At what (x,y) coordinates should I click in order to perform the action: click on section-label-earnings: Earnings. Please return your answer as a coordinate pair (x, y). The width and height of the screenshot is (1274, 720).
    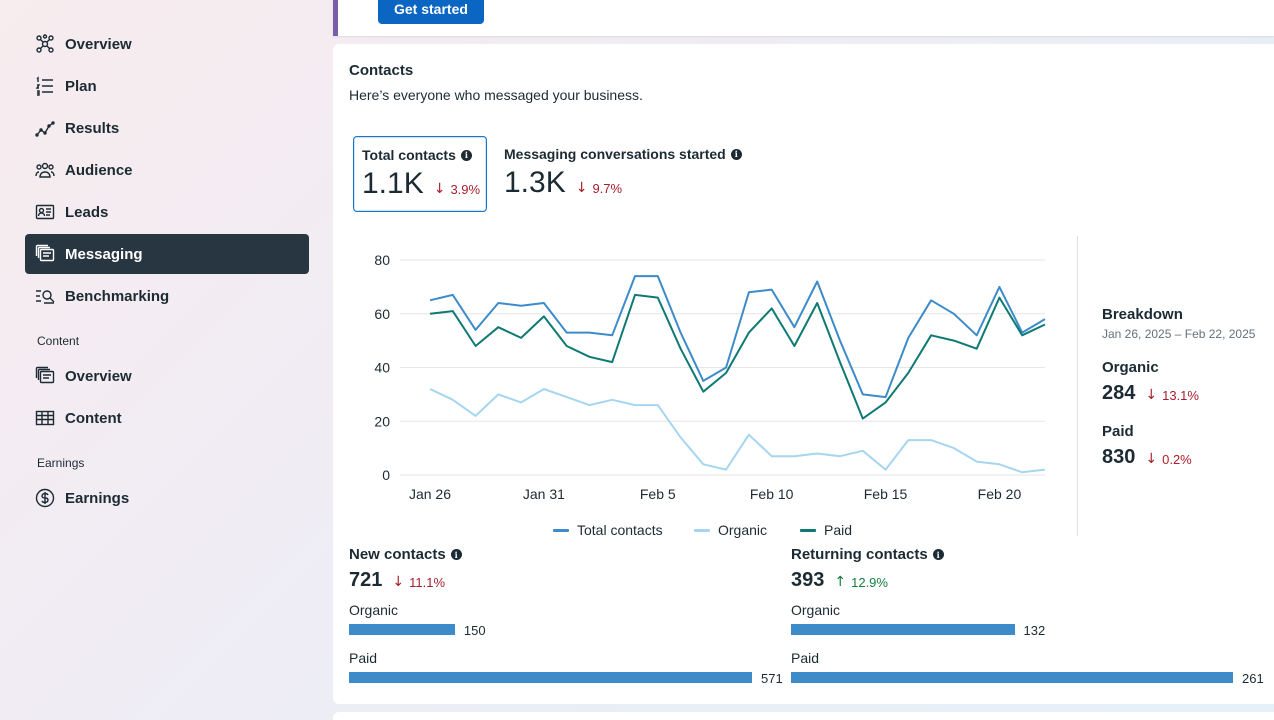
    Looking at the image, I should click on (61, 463).